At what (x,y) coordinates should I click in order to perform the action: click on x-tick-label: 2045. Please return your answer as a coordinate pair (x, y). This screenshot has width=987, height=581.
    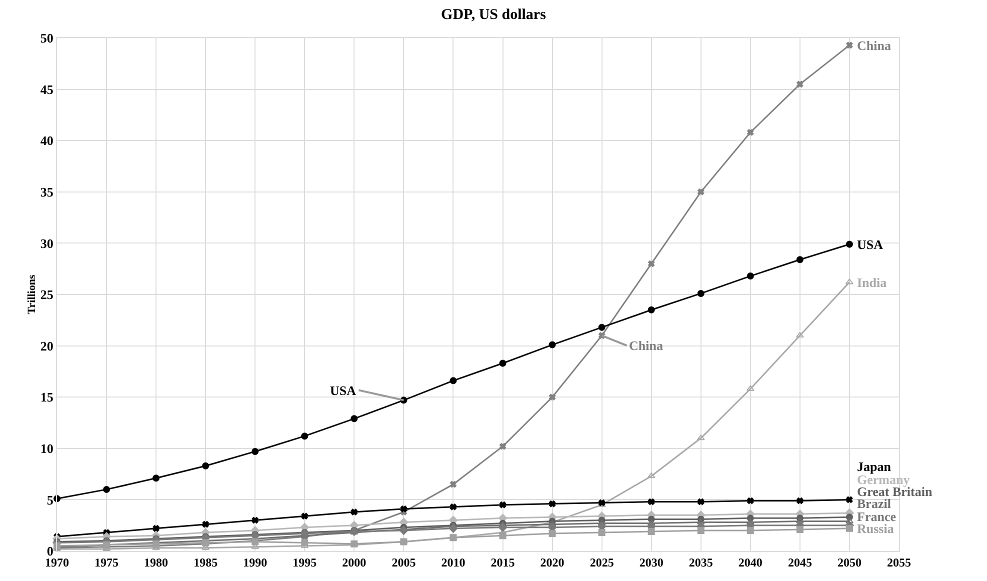
    Looking at the image, I should click on (800, 562).